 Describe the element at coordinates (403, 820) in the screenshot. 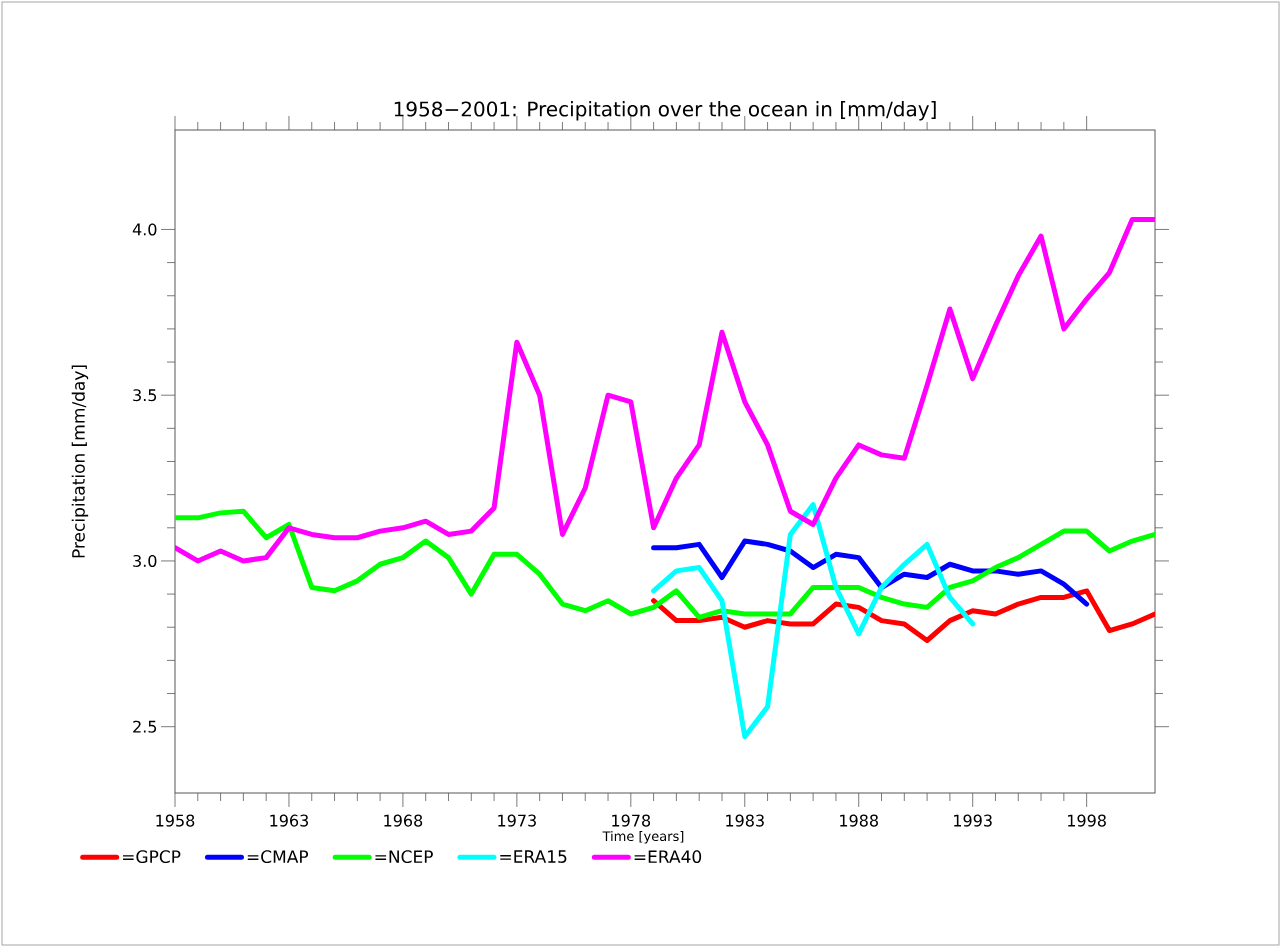

I see `x-tick-label: 1968` at that location.